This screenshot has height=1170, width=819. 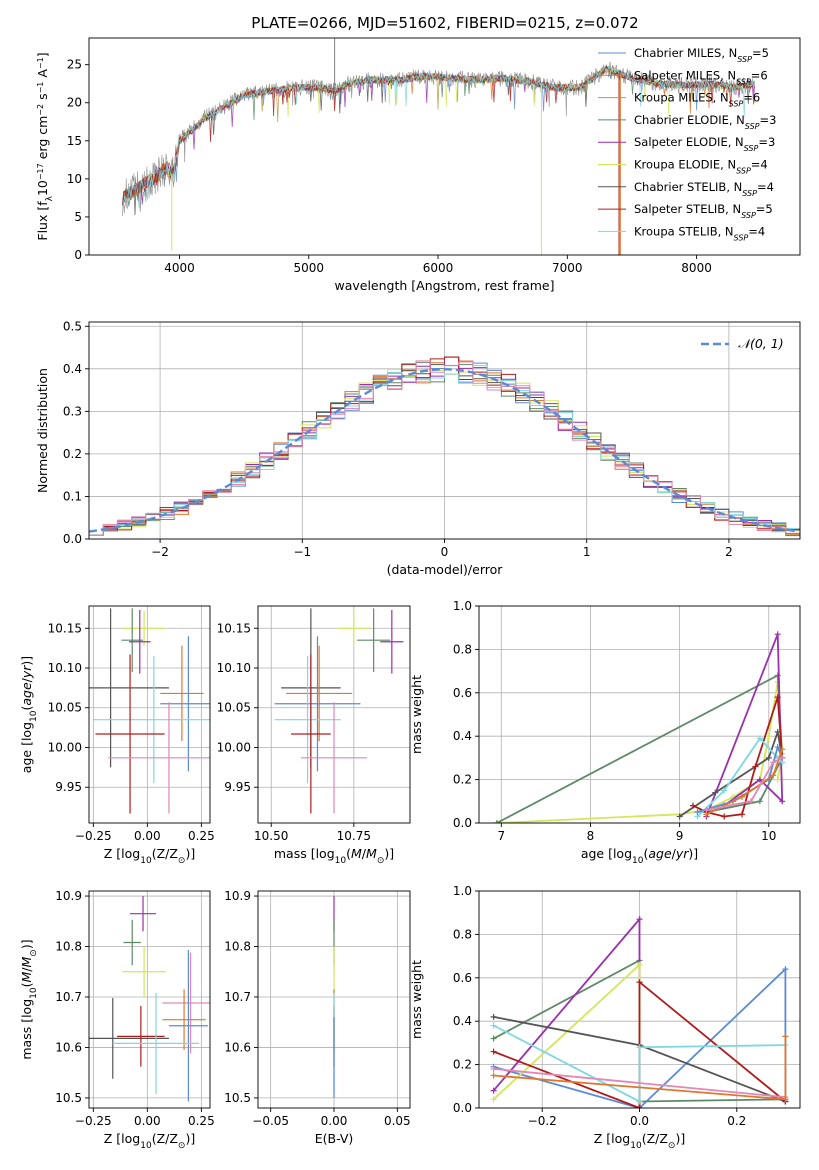 What do you see at coordinates (334, 856) in the screenshot?
I see `x-axis-label: mass [log10(M/M⊙)]` at bounding box center [334, 856].